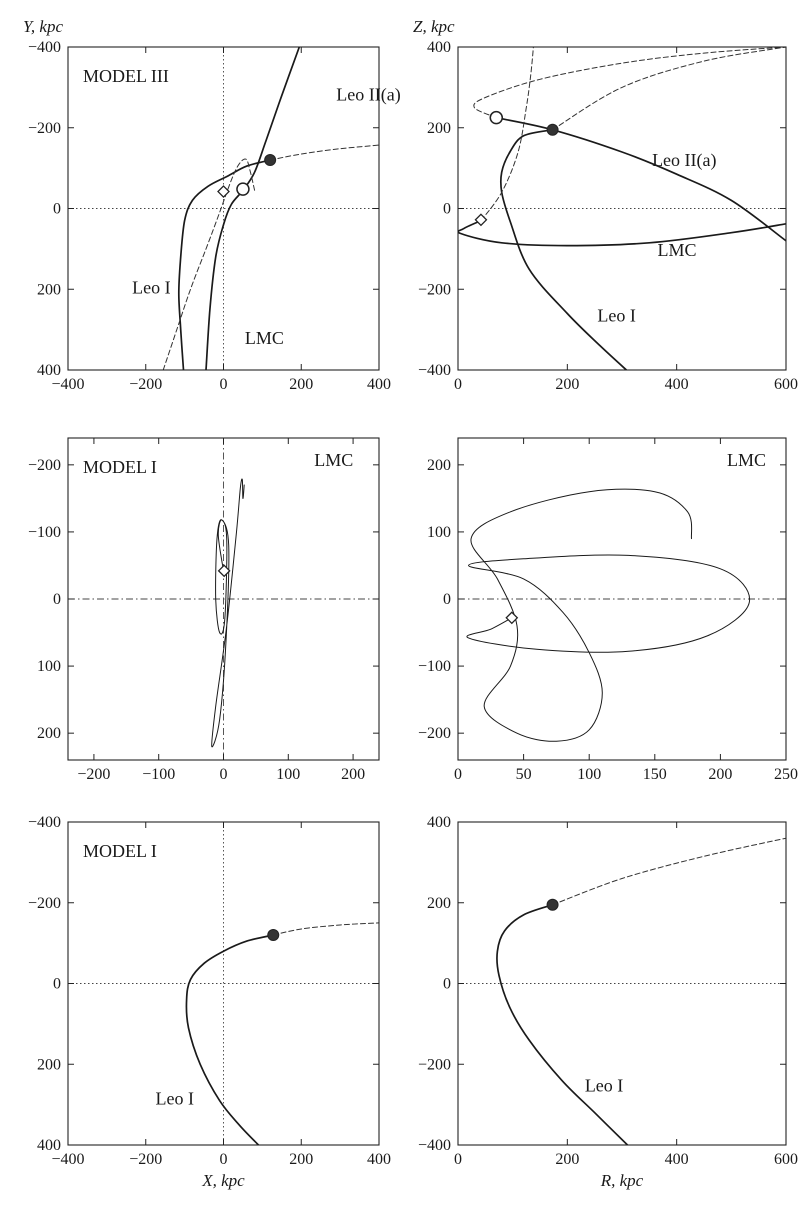 This screenshot has height=1207, width=809. What do you see at coordinates (43, 26) in the screenshot?
I see `y-axis-label: Y, kpc` at bounding box center [43, 26].